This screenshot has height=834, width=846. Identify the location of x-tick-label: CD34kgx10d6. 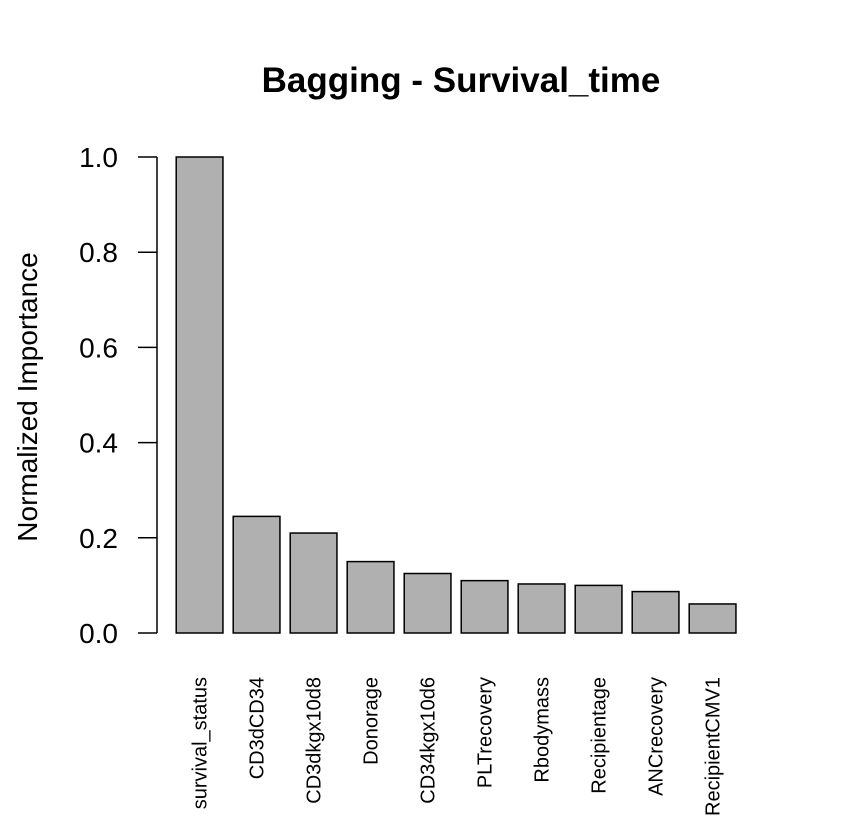
(429, 740).